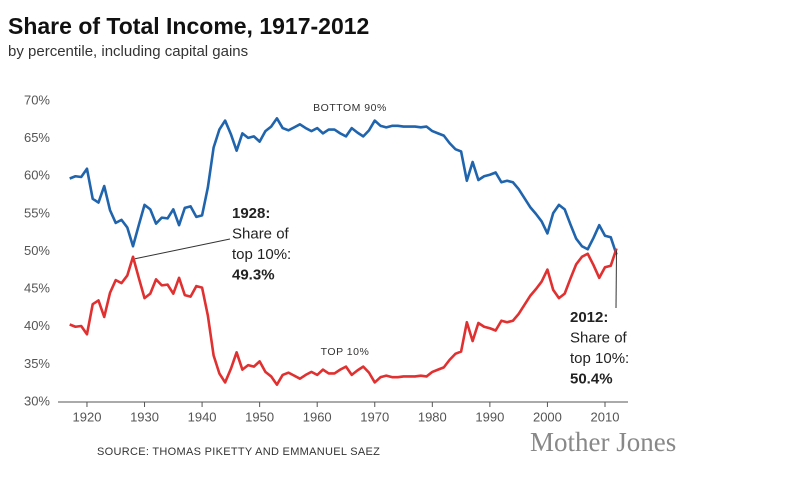 The height and width of the screenshot is (480, 807). I want to click on y-tick-label: 50%, so click(37, 250).